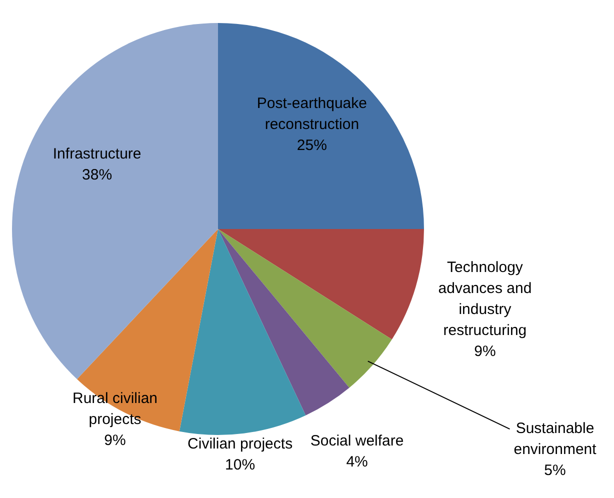 This screenshot has height=498, width=614. What do you see at coordinates (485, 299) in the screenshot?
I see `slice-label: Technology advances and industry restructuring` at bounding box center [485, 299].